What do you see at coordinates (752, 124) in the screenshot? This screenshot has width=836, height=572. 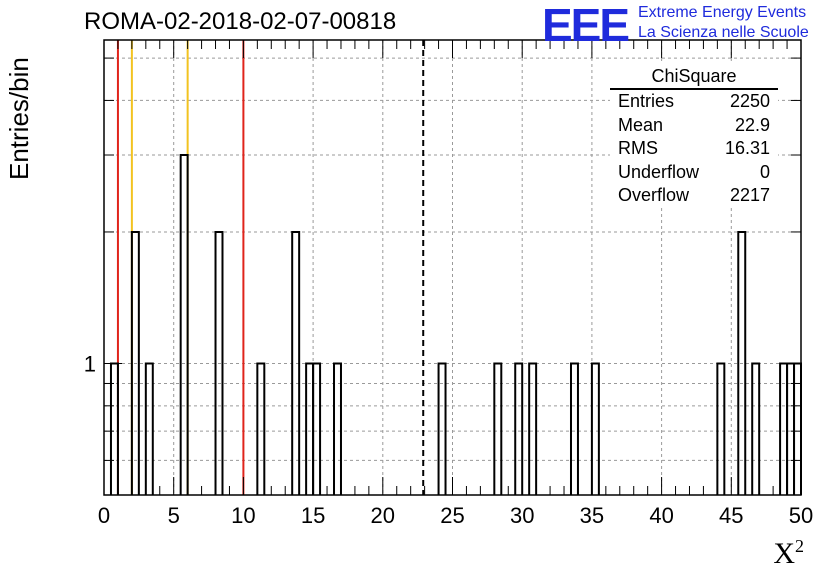 I see `stats-value: 22.9` at bounding box center [752, 124].